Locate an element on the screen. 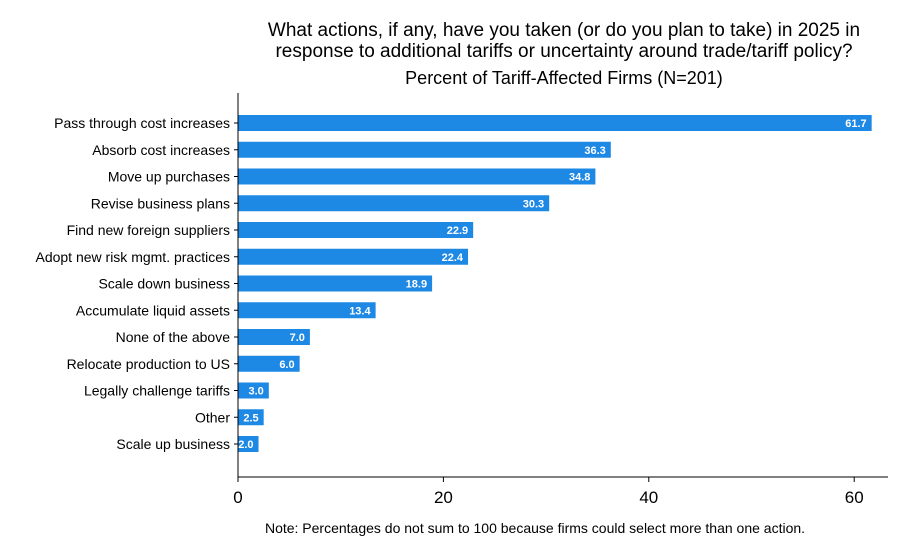  category-label: Revise business plans is located at coordinates (160, 203).